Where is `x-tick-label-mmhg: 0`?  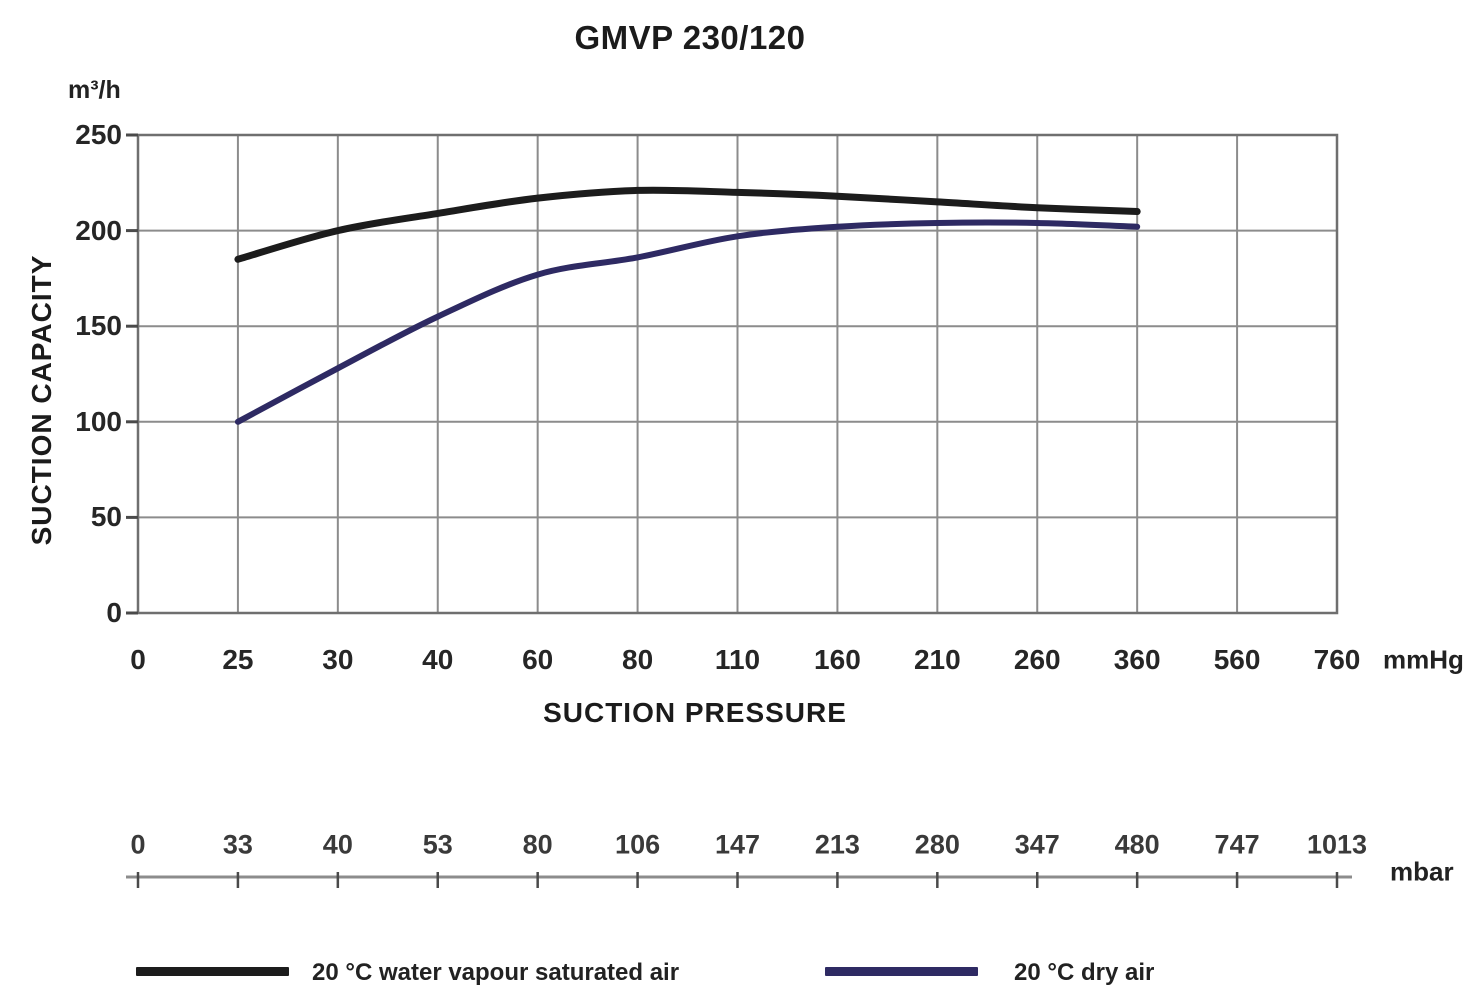 x-tick-label-mmhg: 0 is located at coordinates (138, 659).